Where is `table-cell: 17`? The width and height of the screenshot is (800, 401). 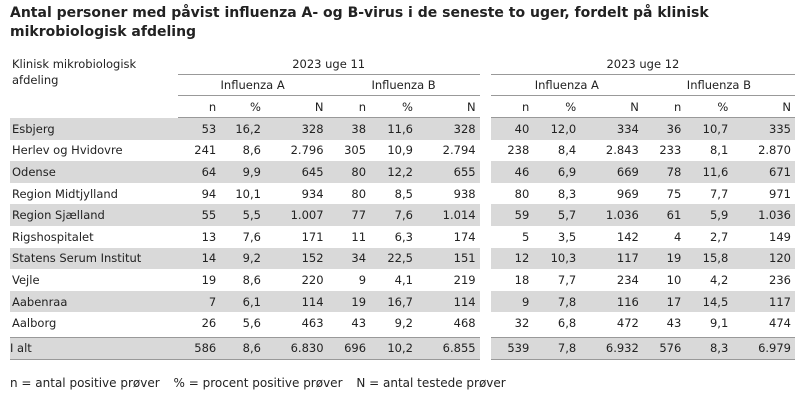
table-cell: 17 is located at coordinates (664, 301).